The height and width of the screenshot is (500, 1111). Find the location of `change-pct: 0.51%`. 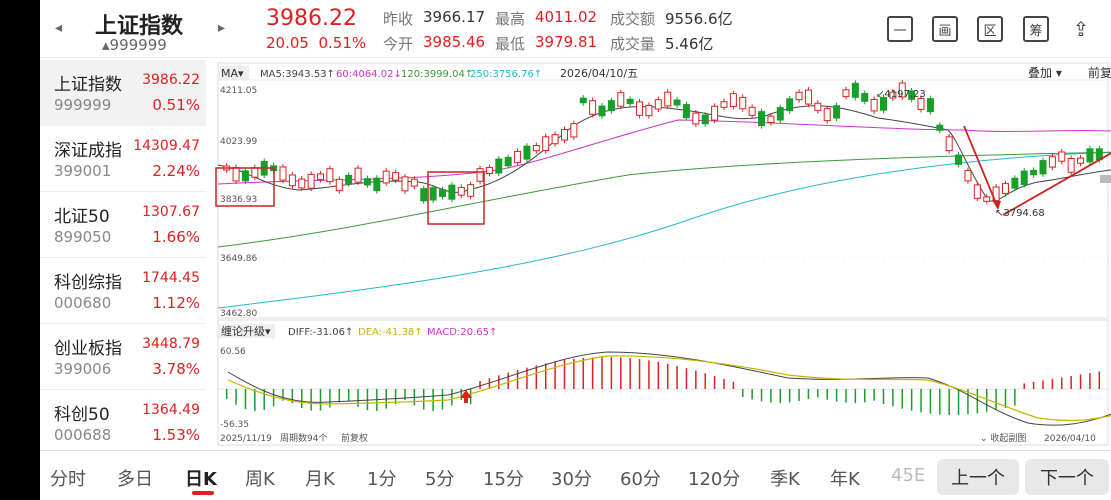

change-pct: 0.51% is located at coordinates (342, 43).